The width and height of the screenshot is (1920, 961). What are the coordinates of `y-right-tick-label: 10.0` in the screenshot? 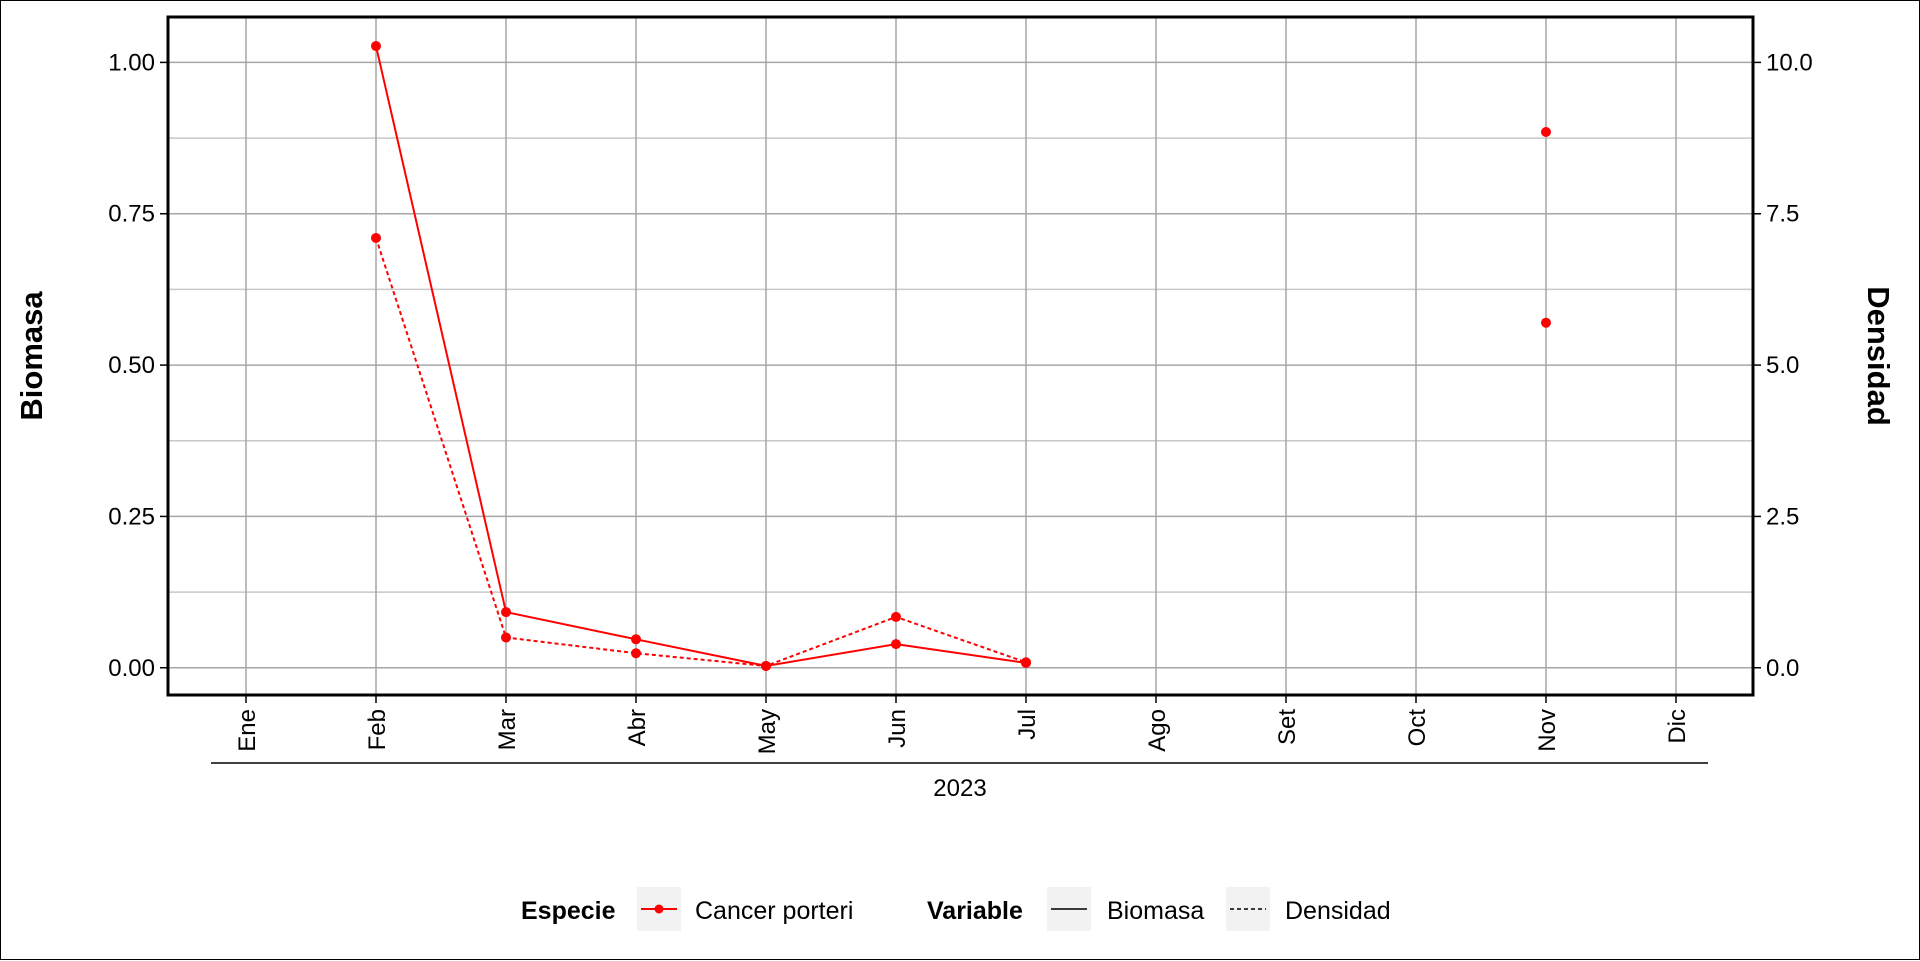 It's located at (1789, 62).